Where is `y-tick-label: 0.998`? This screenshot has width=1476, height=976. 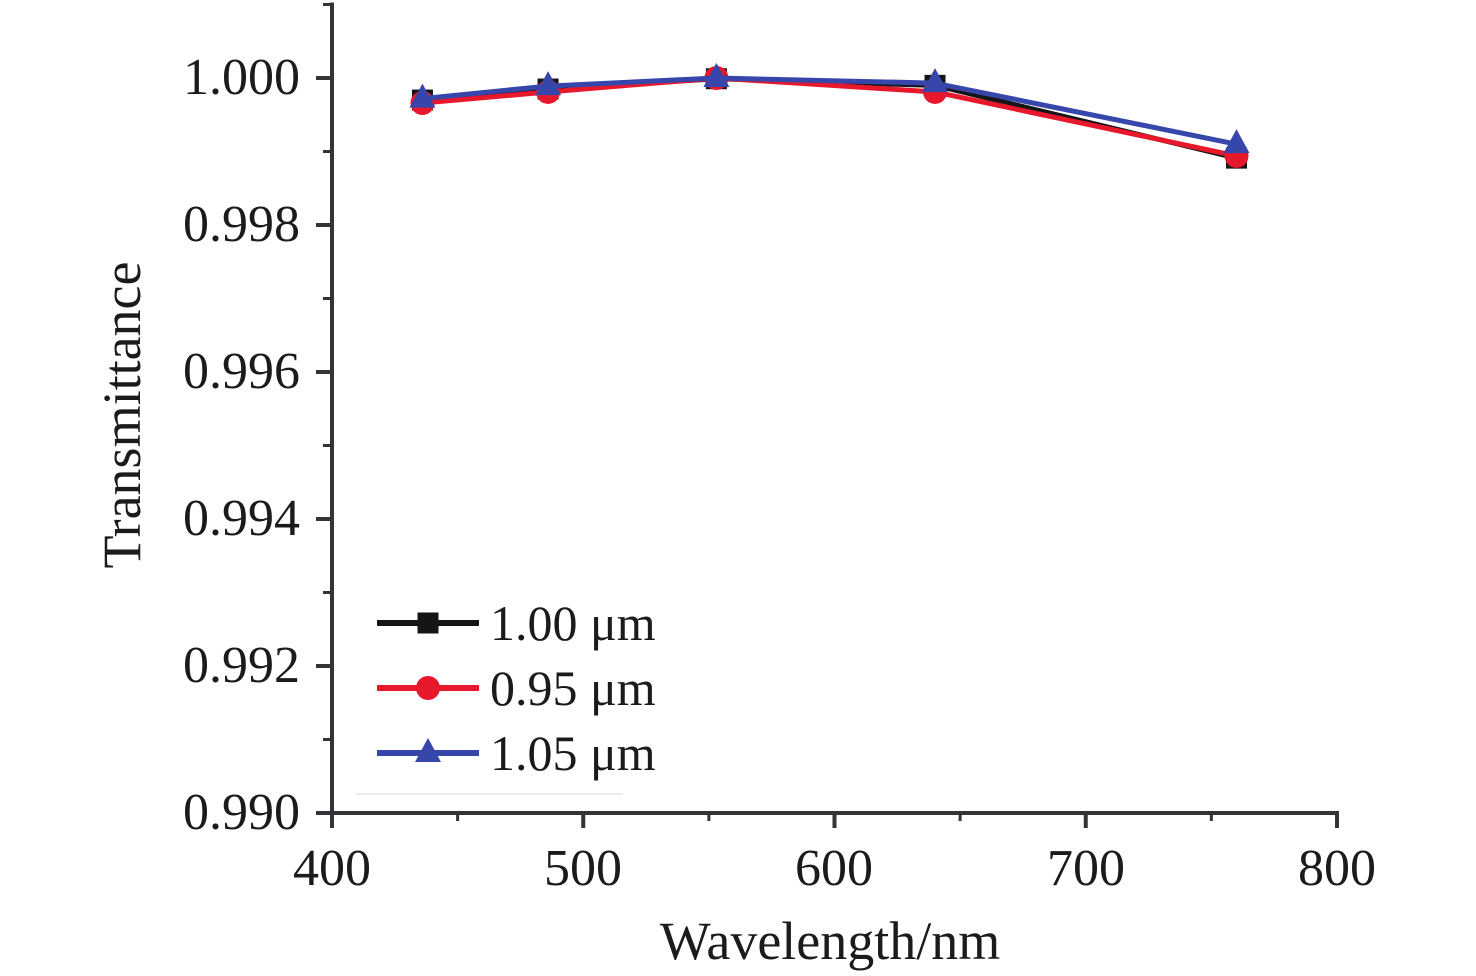
y-tick-label: 0.998 is located at coordinates (241, 224).